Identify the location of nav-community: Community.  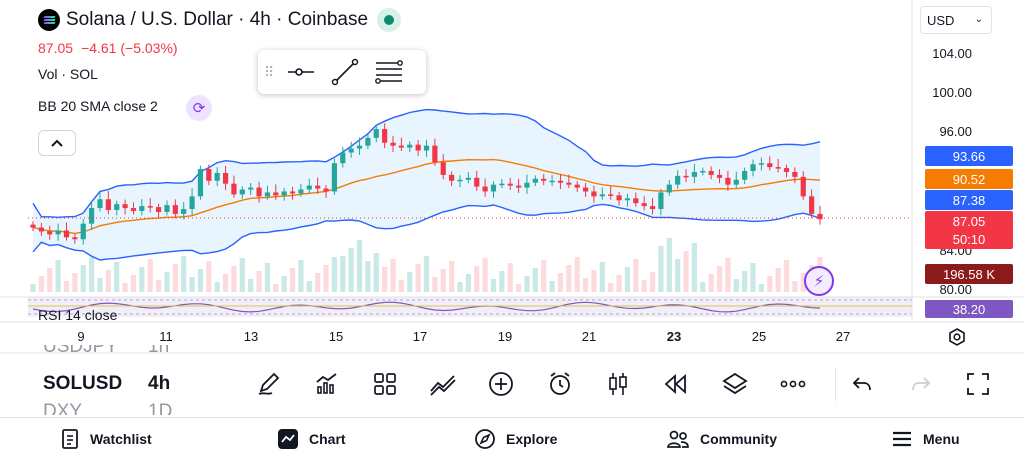
(721, 439).